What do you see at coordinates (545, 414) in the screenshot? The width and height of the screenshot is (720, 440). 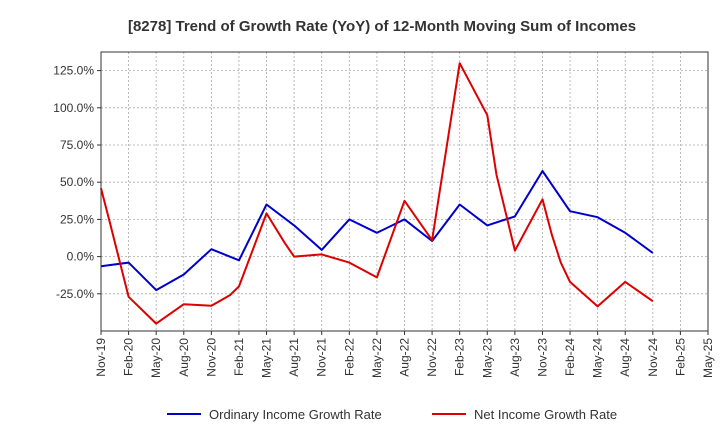 I see `legend-label: Net Income Growth Rate` at bounding box center [545, 414].